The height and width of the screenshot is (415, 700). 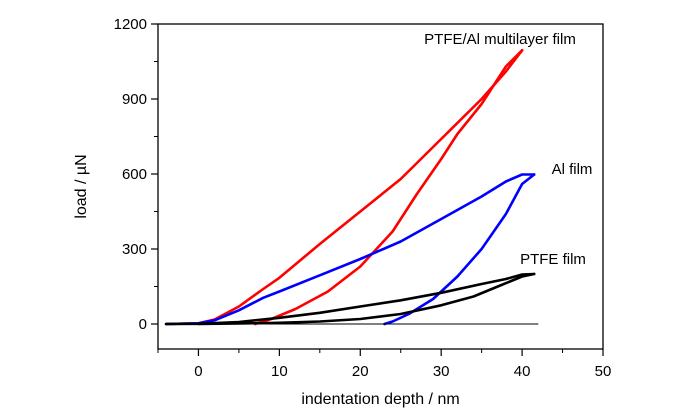 I want to click on series-ptfe-film-unloading-curve, so click(x=366, y=299).